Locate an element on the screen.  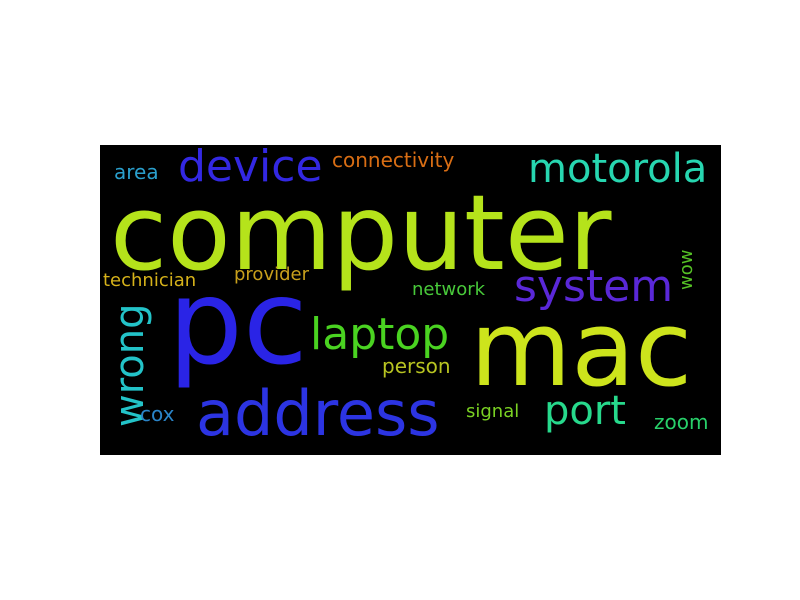
word-motorola: motorola is located at coordinates (618, 169).